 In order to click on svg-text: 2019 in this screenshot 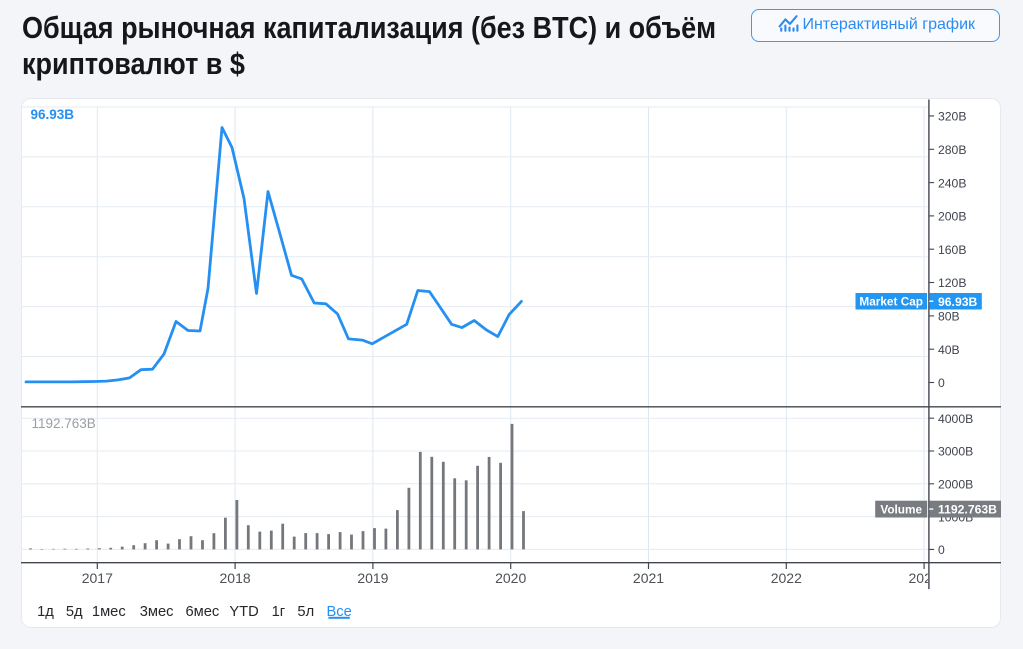, I will do `click(372, 577)`.